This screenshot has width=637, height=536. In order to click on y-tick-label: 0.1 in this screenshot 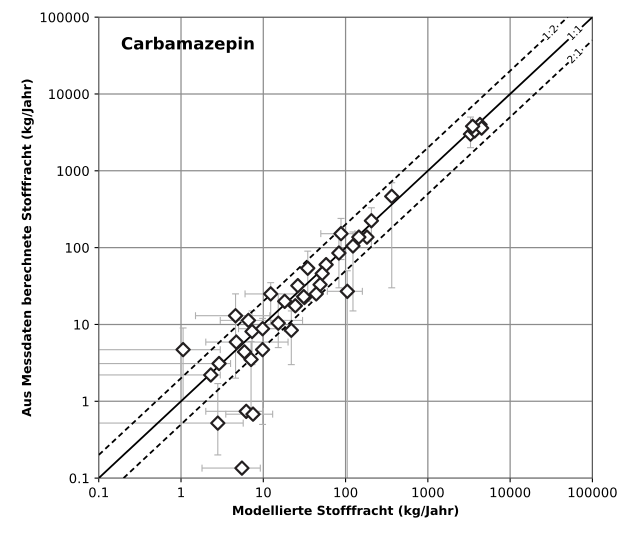, I will do `click(79, 478)`.